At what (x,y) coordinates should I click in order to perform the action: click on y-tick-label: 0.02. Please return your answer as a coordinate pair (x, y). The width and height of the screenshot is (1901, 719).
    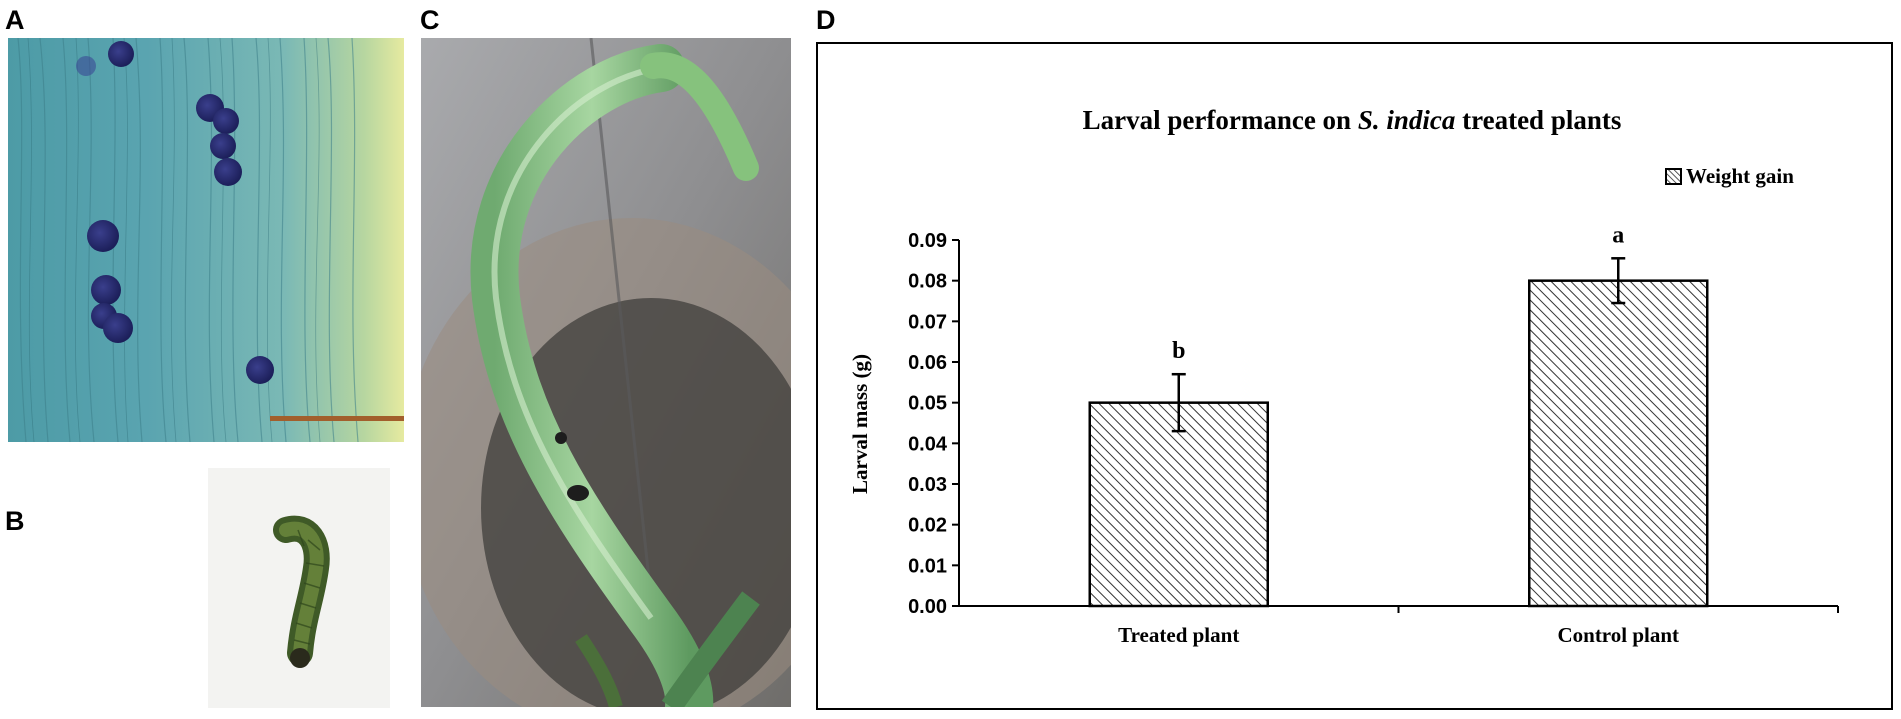
    Looking at the image, I should click on (927, 526).